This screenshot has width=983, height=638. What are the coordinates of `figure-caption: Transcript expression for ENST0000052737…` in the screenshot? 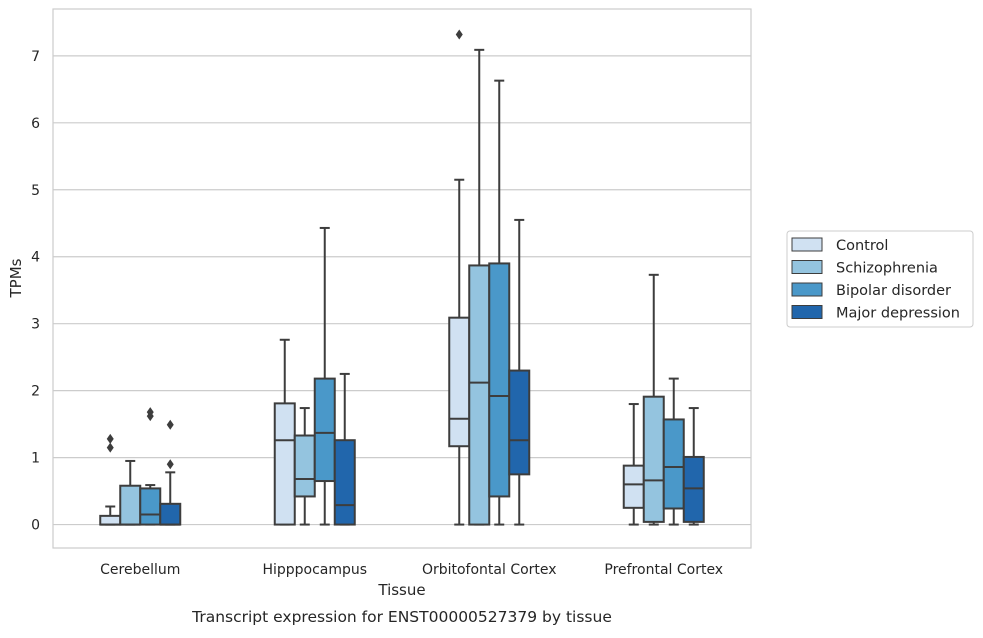 It's located at (401, 617).